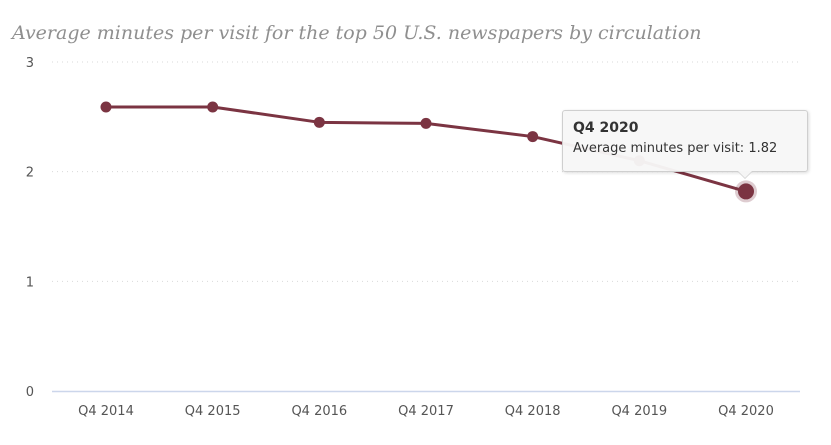  I want to click on x-tick-label: Q4 2016, so click(319, 411).